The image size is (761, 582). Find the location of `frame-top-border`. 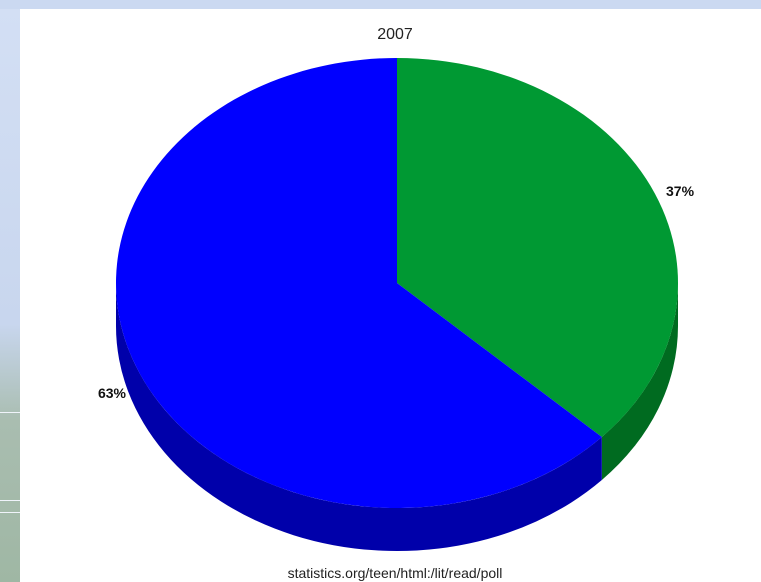

frame-top-border is located at coordinates (380, 4).